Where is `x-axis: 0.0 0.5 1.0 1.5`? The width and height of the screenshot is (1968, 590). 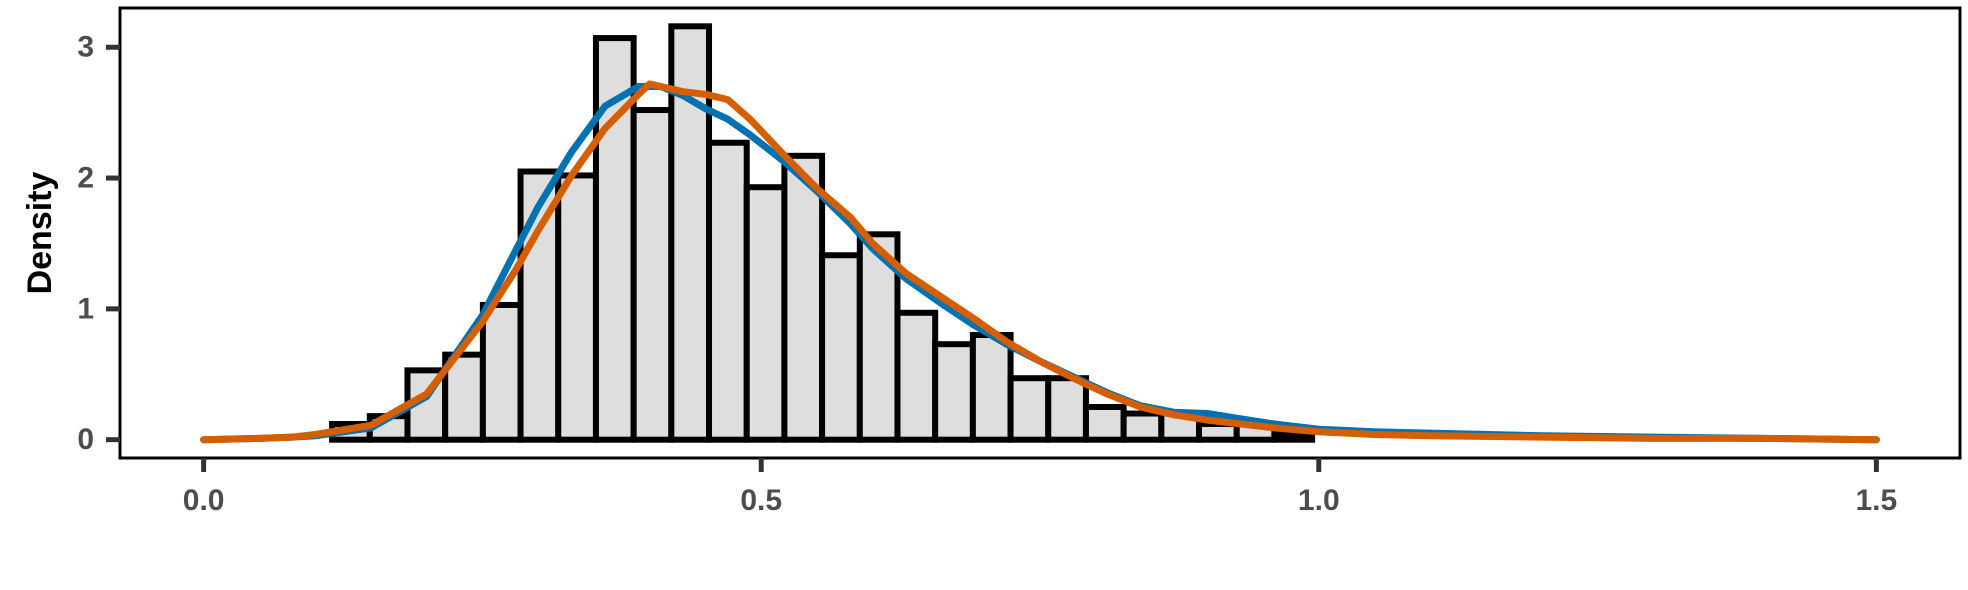
x-axis: 0.0 0.5 1.0 1.5 is located at coordinates (1040, 487).